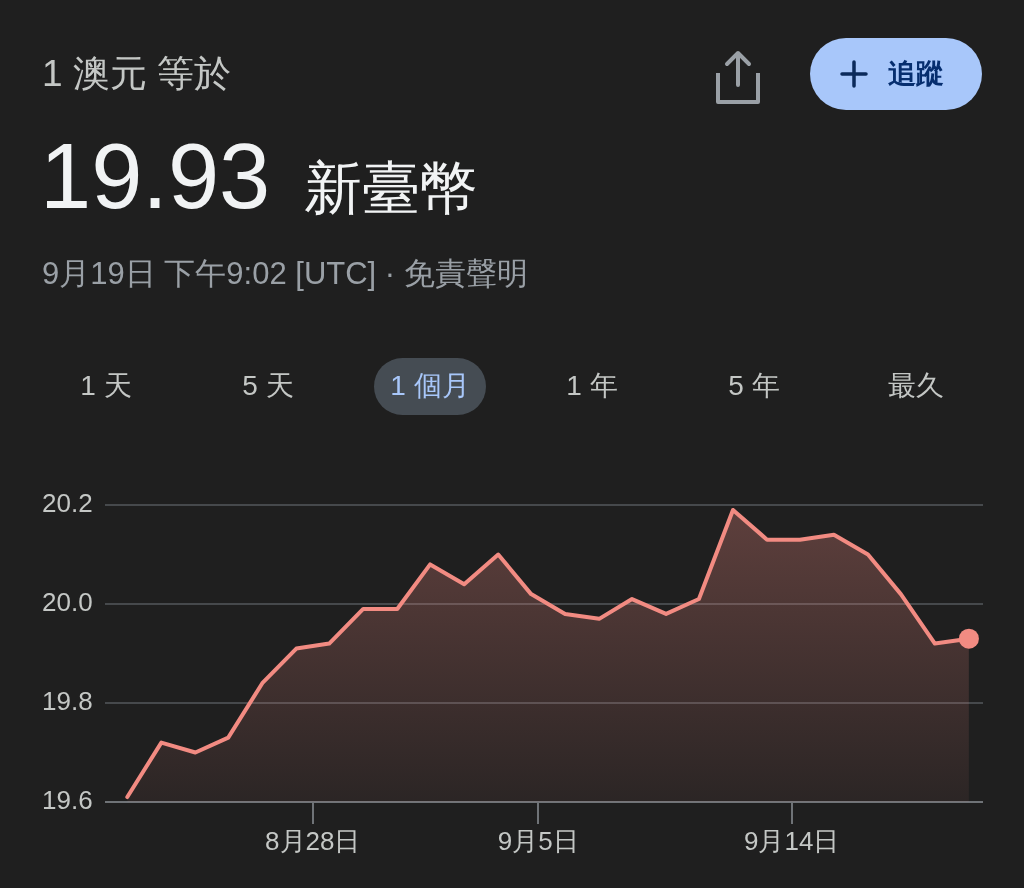 This screenshot has height=888, width=1024. What do you see at coordinates (592, 385) in the screenshot?
I see `text: 1 年` at bounding box center [592, 385].